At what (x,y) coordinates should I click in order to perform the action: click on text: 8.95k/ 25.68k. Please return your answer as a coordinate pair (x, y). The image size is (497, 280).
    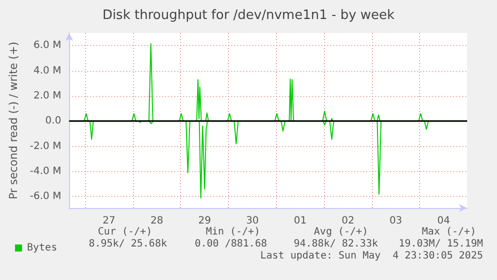
    Looking at the image, I should click on (127, 244).